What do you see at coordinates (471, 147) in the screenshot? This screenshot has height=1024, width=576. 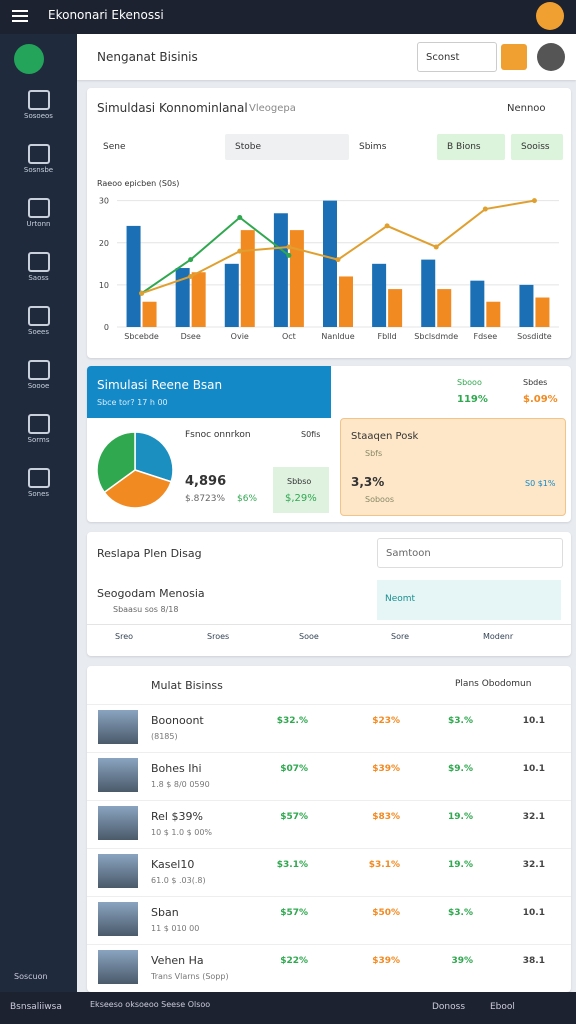 I see `tab: B Bions` at bounding box center [471, 147].